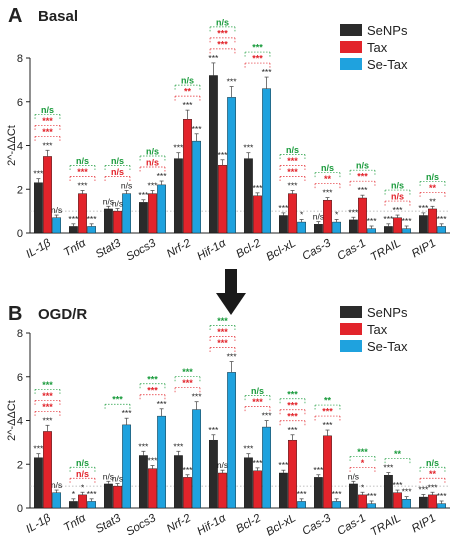 The image size is (455, 550). Describe the element at coordinates (211, 250) in the screenshot. I see `x-tick-label: Hif-1α` at that location.